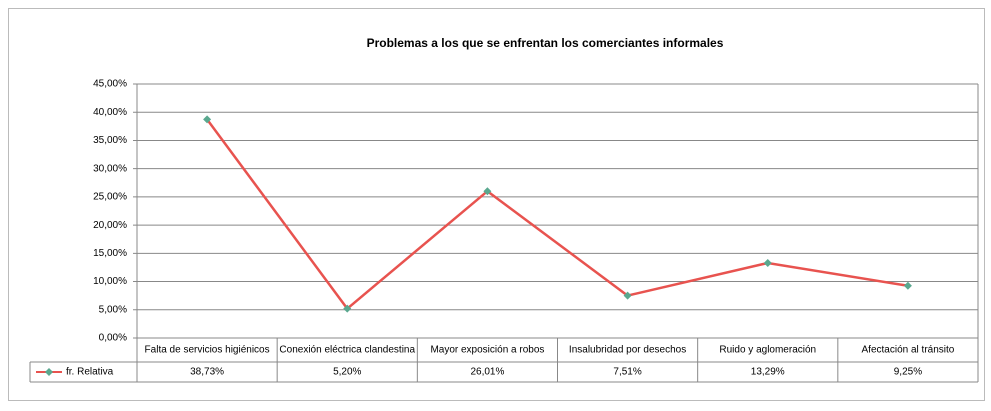 Image resolution: width=991 pixels, height=411 pixels. Describe the element at coordinates (347, 372) in the screenshot. I see `data-label: 5,20%` at that location.